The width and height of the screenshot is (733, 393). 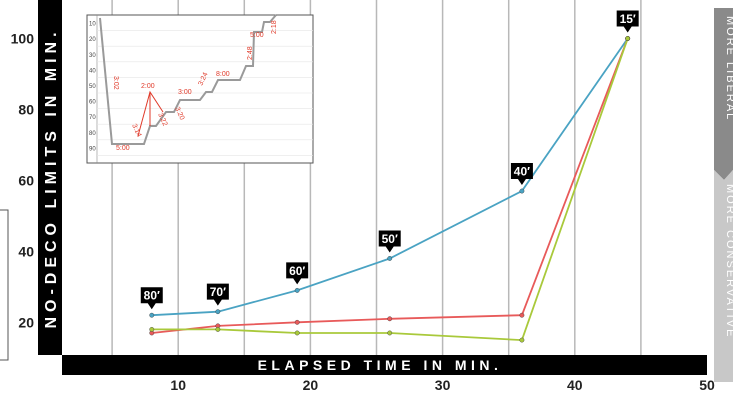 I want to click on inset-label: 2:00, so click(x=148, y=86).